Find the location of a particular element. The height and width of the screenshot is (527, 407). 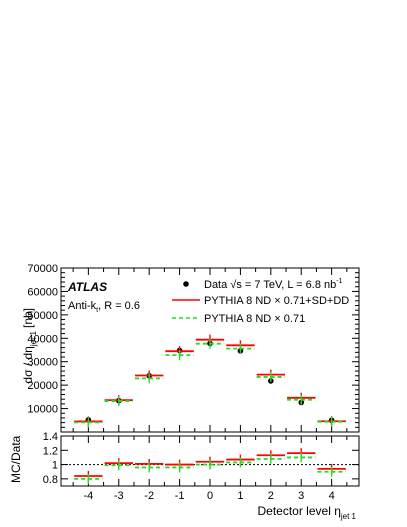

x-tick-label: 3 is located at coordinates (301, 496).